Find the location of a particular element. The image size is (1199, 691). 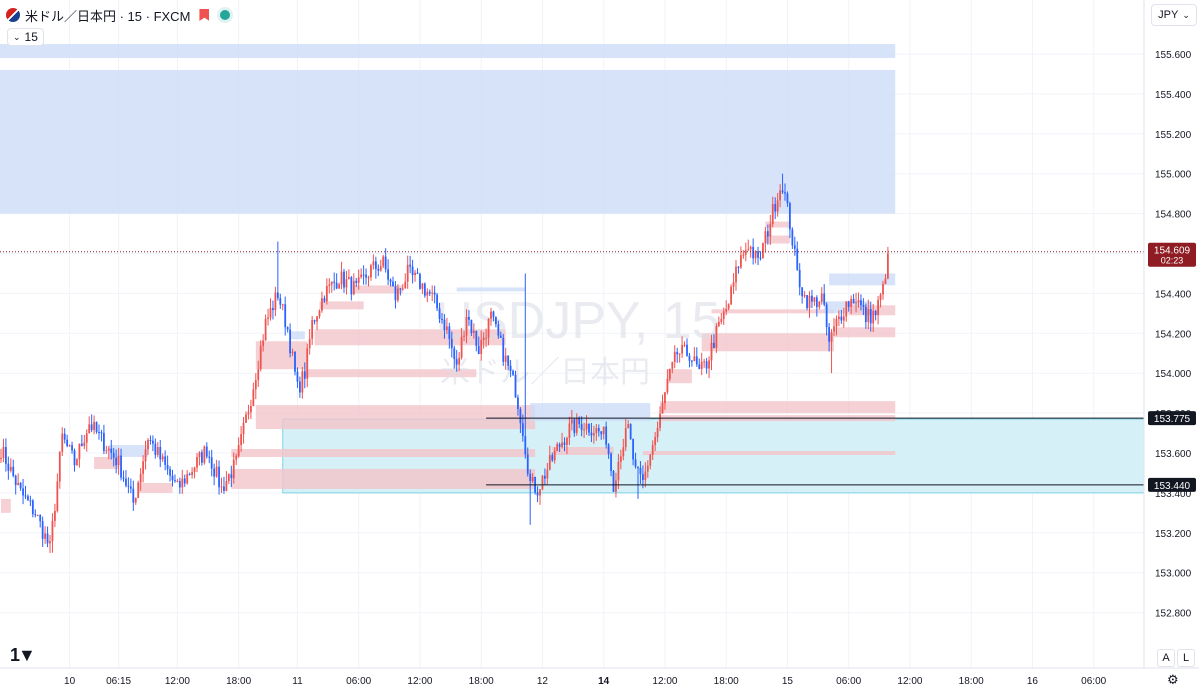

price-tick-label: 155.000 is located at coordinates (1173, 175).